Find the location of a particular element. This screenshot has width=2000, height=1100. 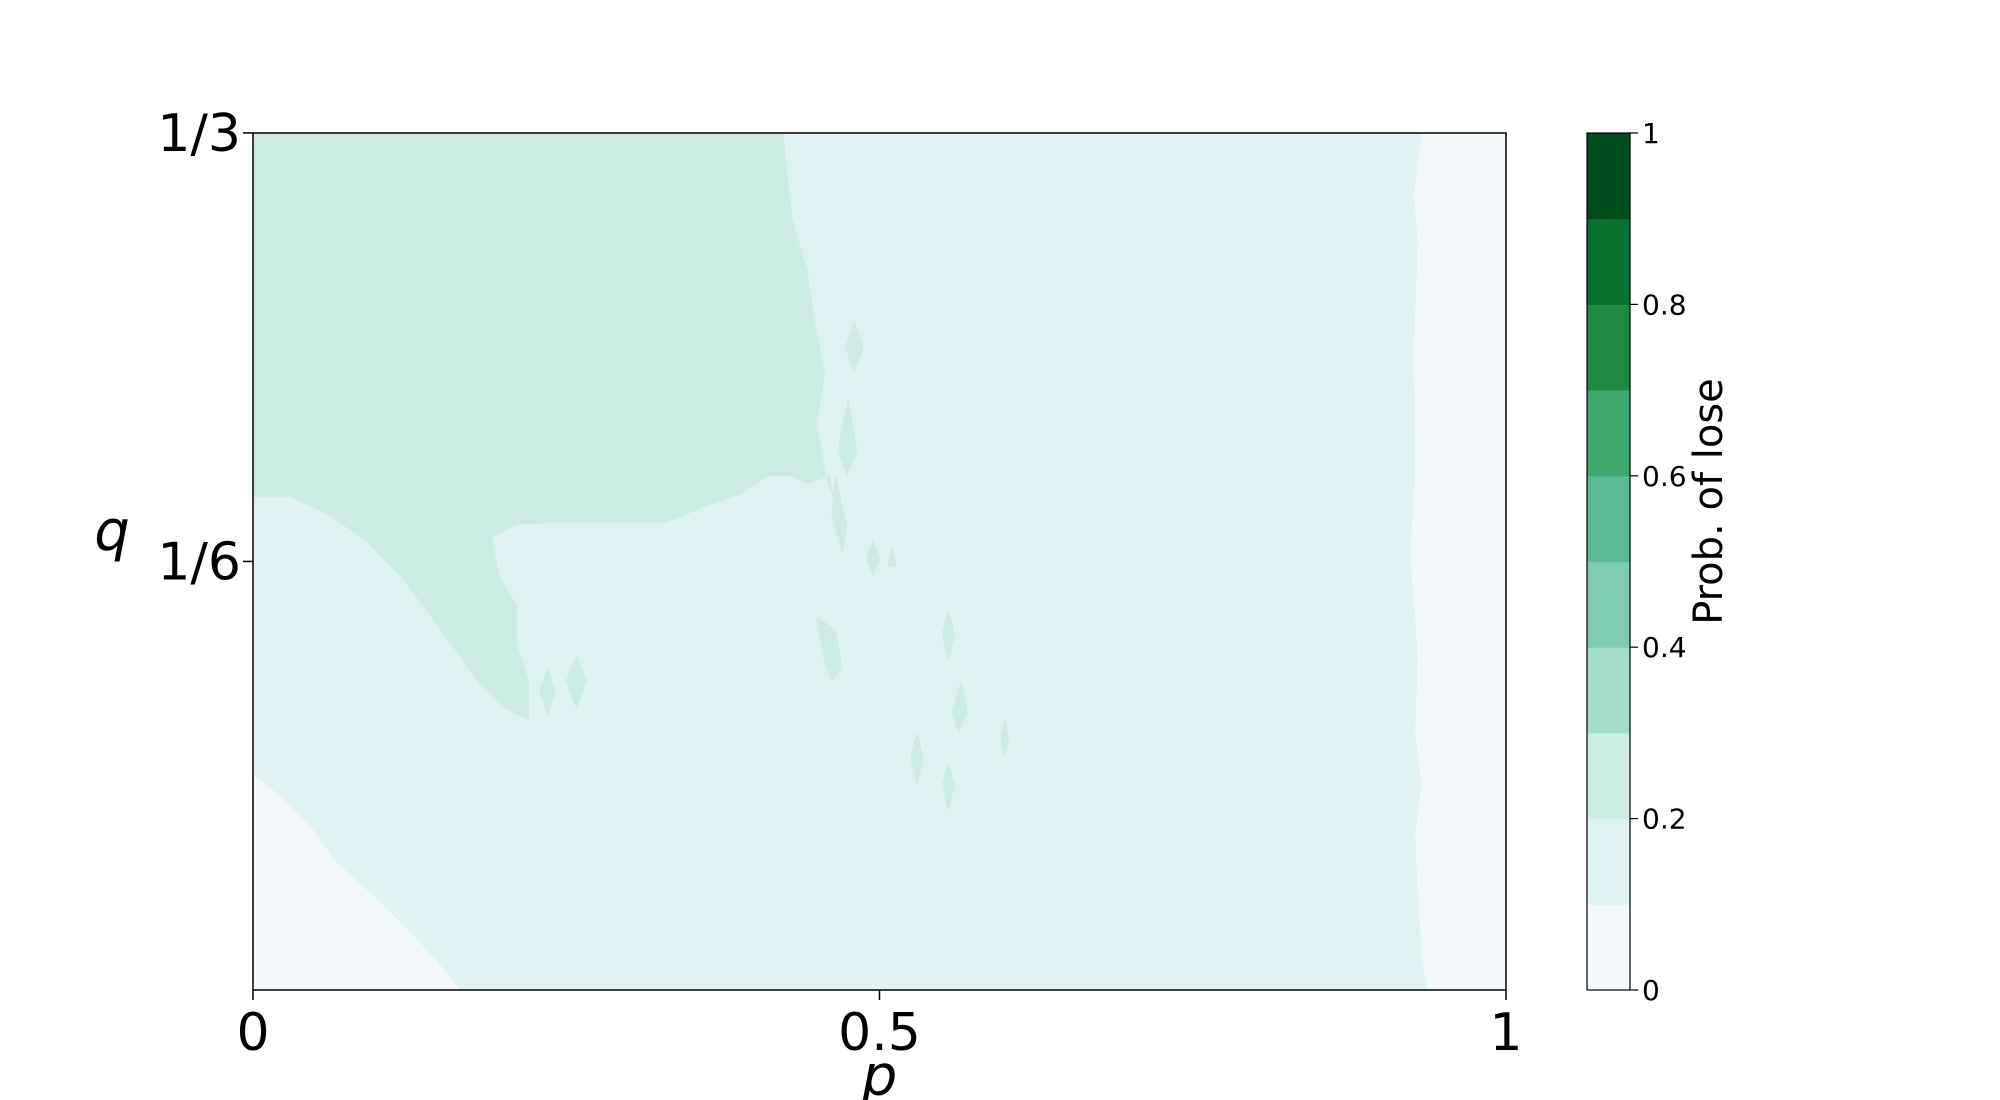

colorbar-frame is located at coordinates (1608, 561).